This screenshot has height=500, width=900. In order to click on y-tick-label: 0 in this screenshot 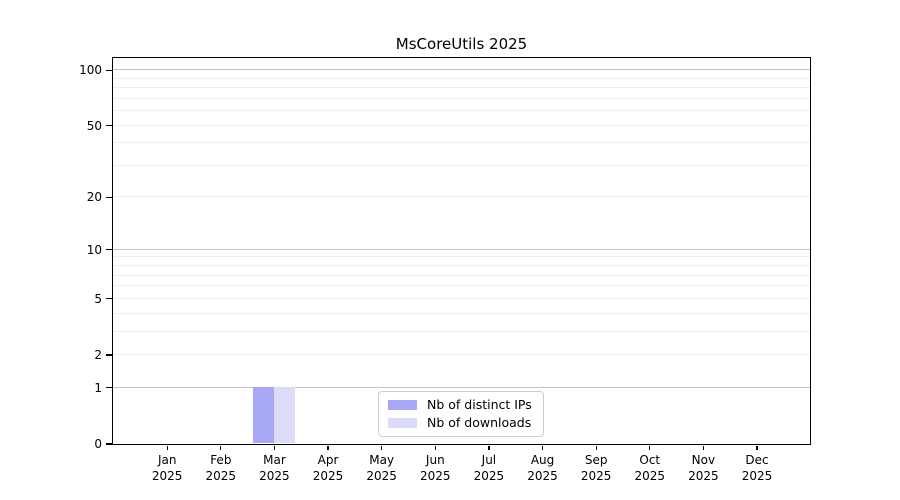, I will do `click(98, 444)`.